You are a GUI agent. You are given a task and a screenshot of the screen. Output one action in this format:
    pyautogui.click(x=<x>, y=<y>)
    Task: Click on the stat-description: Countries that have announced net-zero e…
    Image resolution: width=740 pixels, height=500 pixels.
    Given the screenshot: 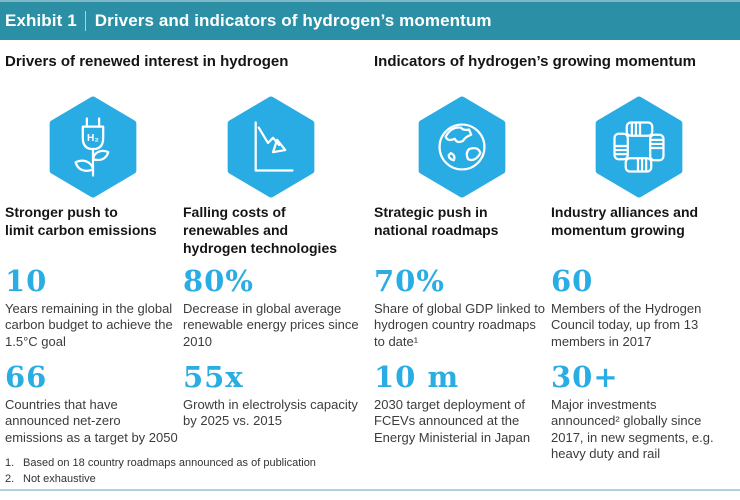 What is the action you would take?
    pyautogui.click(x=91, y=421)
    